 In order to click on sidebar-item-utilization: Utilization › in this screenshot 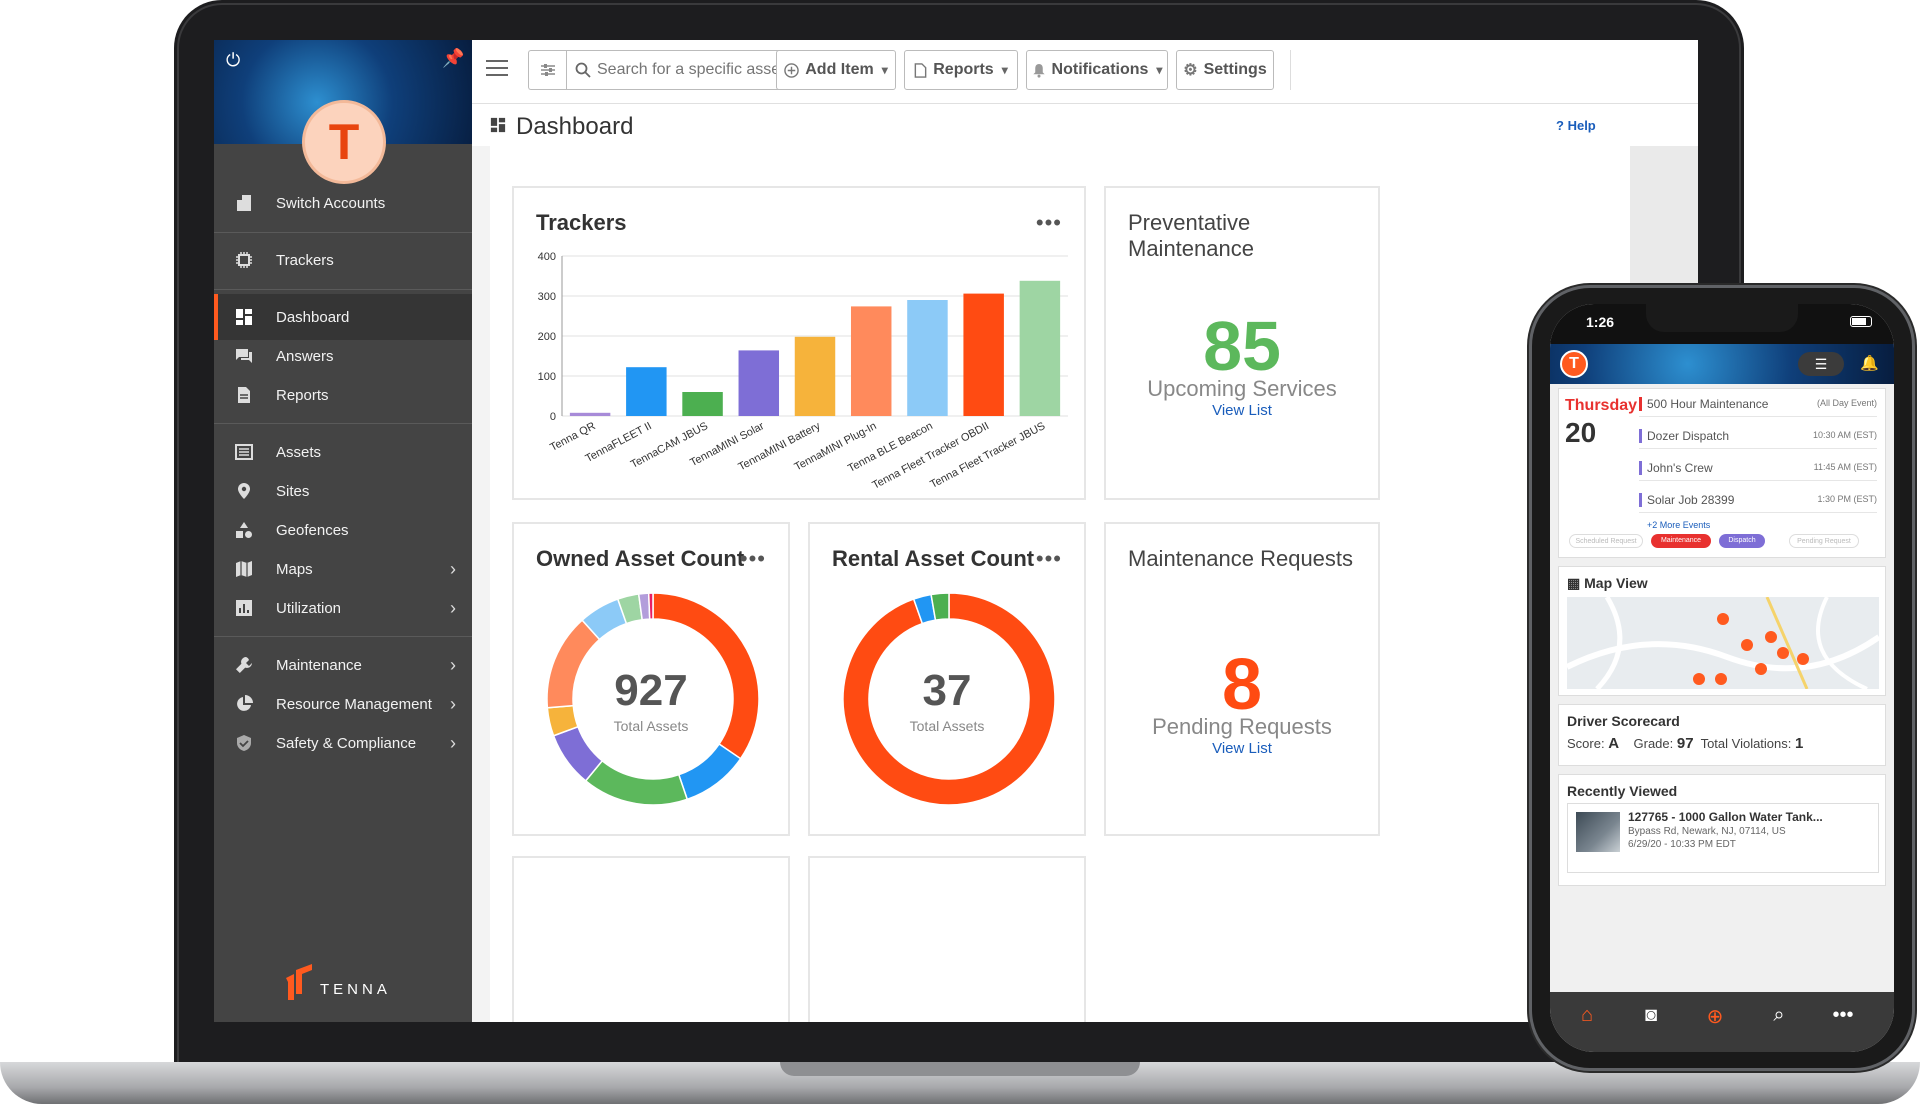, I will do `click(343, 608)`.